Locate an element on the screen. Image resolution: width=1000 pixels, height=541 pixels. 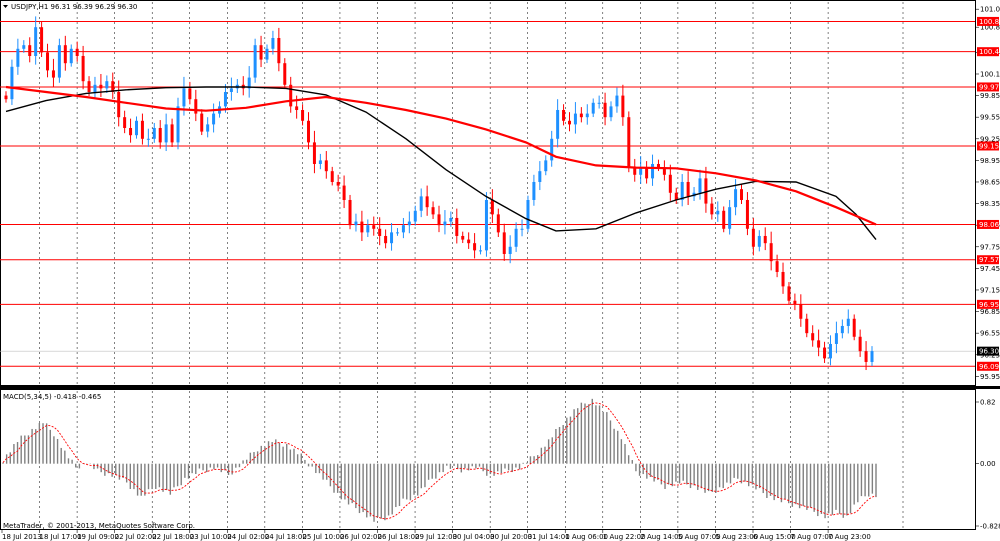
x-tick-label: 7 Aug 23:00 is located at coordinates (849, 537).